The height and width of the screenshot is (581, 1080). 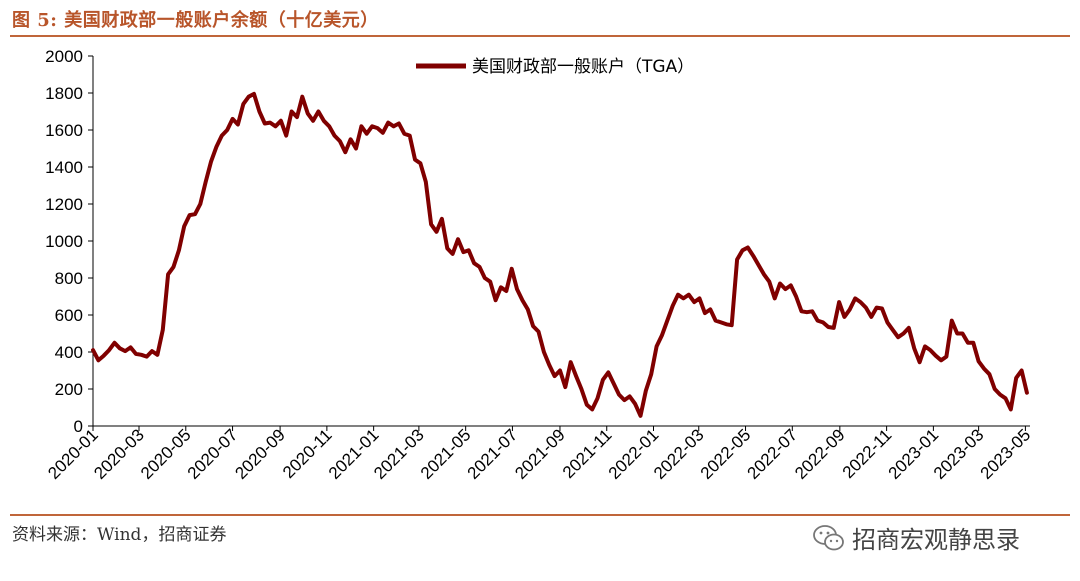 What do you see at coordinates (64, 93) in the screenshot?
I see `y-tick-label: 1800` at bounding box center [64, 93].